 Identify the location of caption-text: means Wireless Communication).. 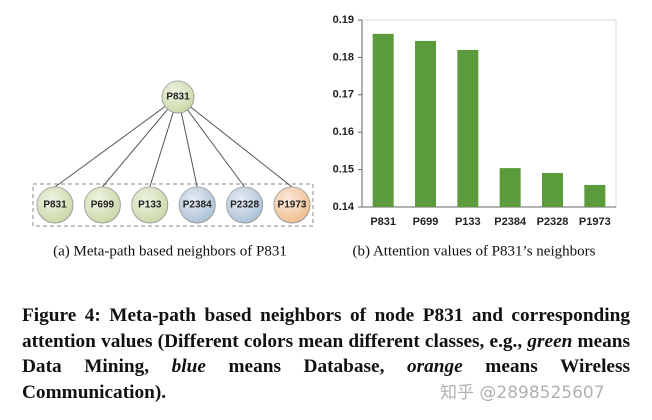
(326, 379).